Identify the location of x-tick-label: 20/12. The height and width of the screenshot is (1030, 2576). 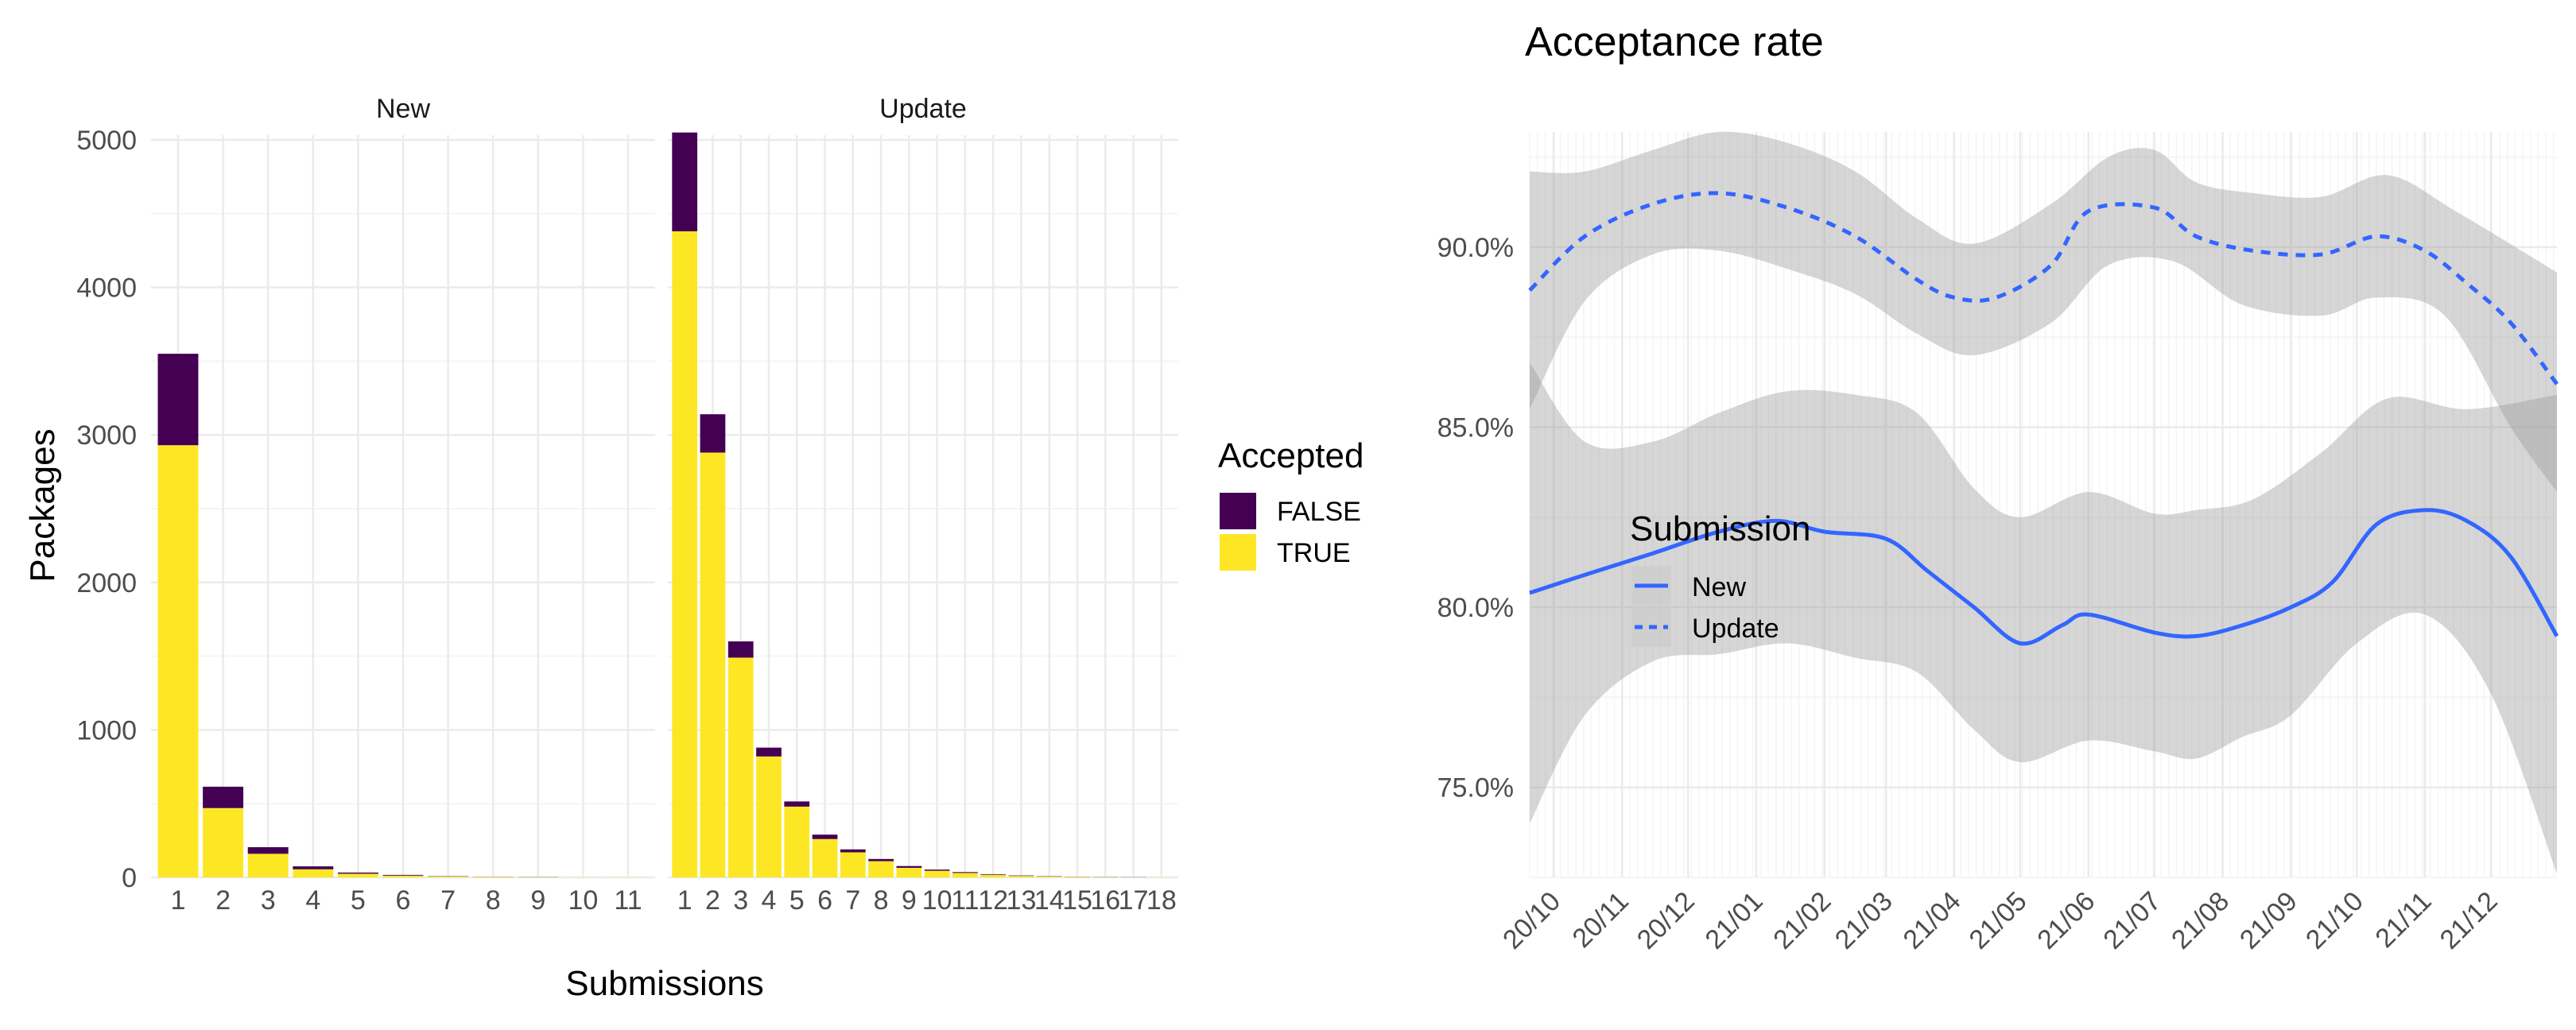
(1666, 920).